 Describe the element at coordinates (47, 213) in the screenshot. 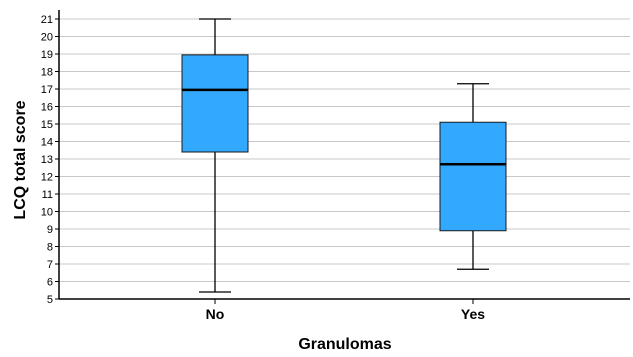

I see `y-tick-label-10: 10` at that location.